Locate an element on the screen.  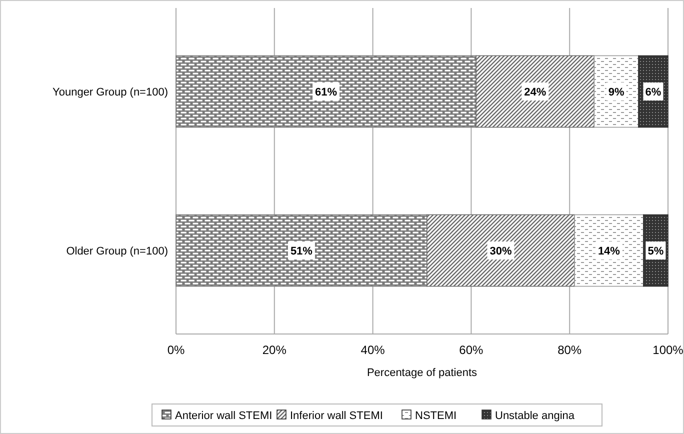
data-label: 24% is located at coordinates (535, 92).